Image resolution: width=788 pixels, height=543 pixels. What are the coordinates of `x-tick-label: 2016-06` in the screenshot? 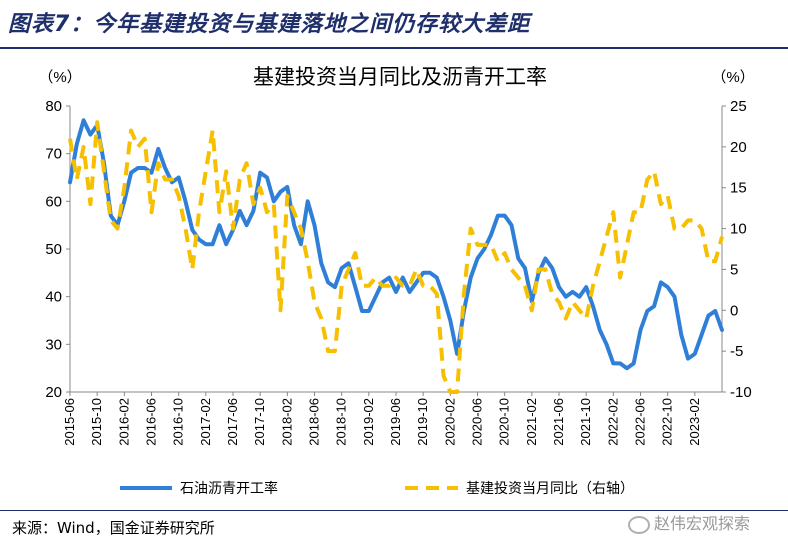 It's located at (151, 422).